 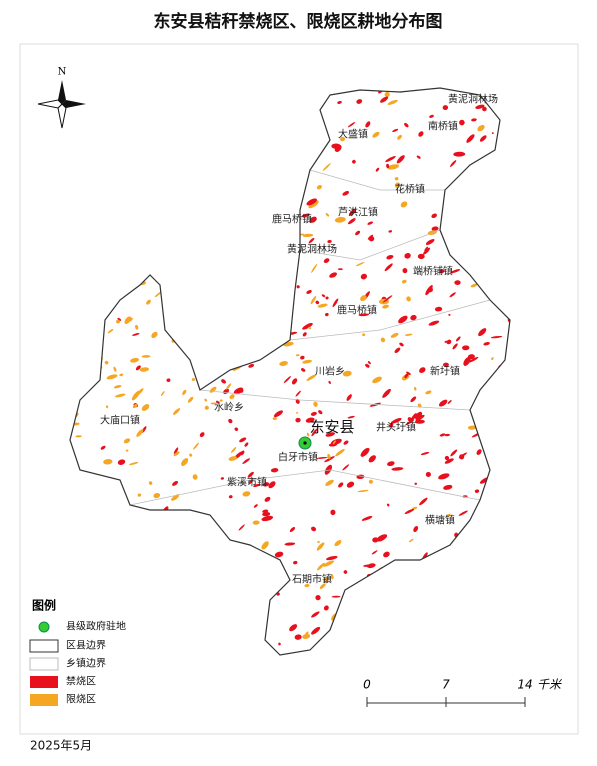 I want to click on place-label: 芦洪江镇, so click(x=358, y=212).